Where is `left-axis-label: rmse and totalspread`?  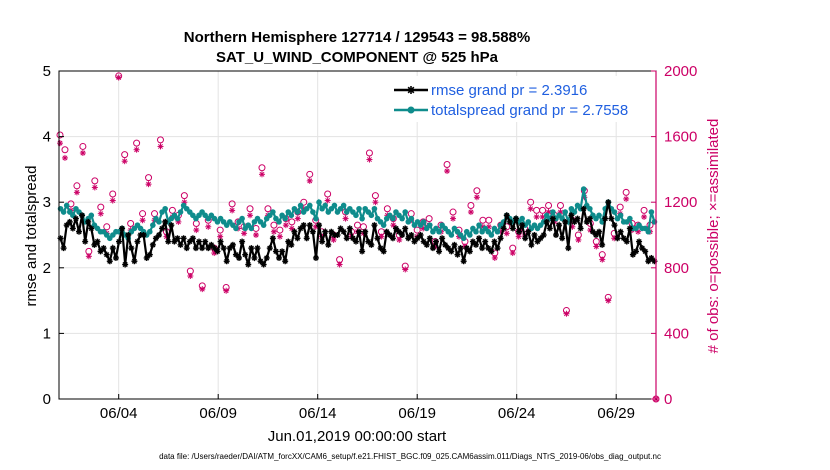 left-axis-label: rmse and totalspread is located at coordinates (31, 236).